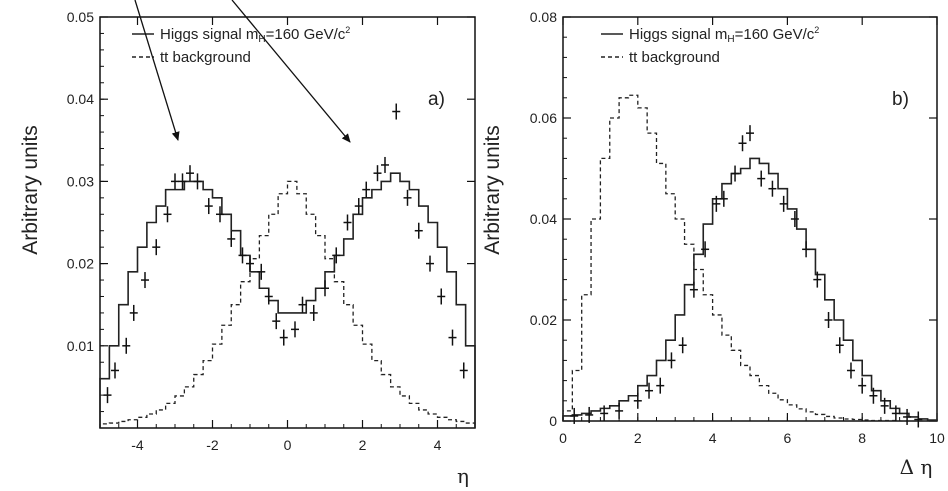  I want to click on peak-arrows, so click(242, 71).